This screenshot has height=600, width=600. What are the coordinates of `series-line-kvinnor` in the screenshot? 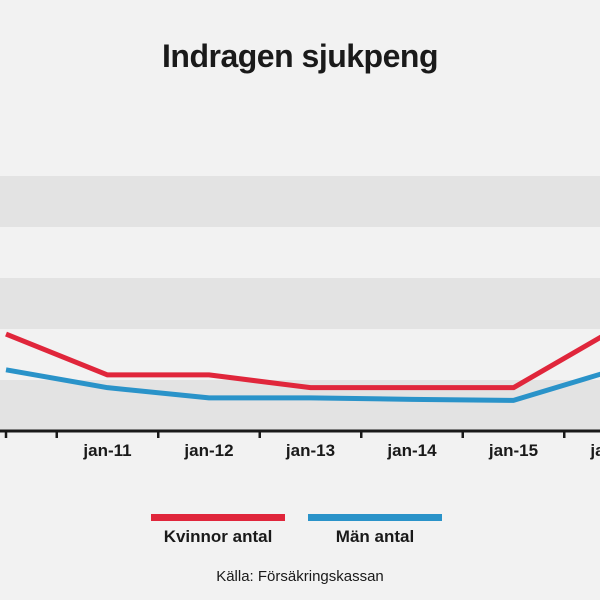 It's located at (302, 361).